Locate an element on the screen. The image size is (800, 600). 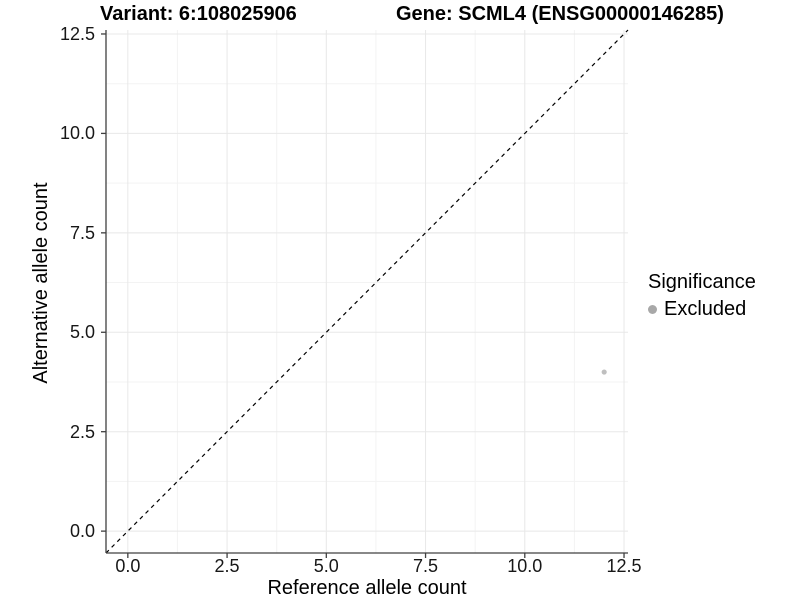
y-axis-title: Alternative allele count is located at coordinates (41, 283).